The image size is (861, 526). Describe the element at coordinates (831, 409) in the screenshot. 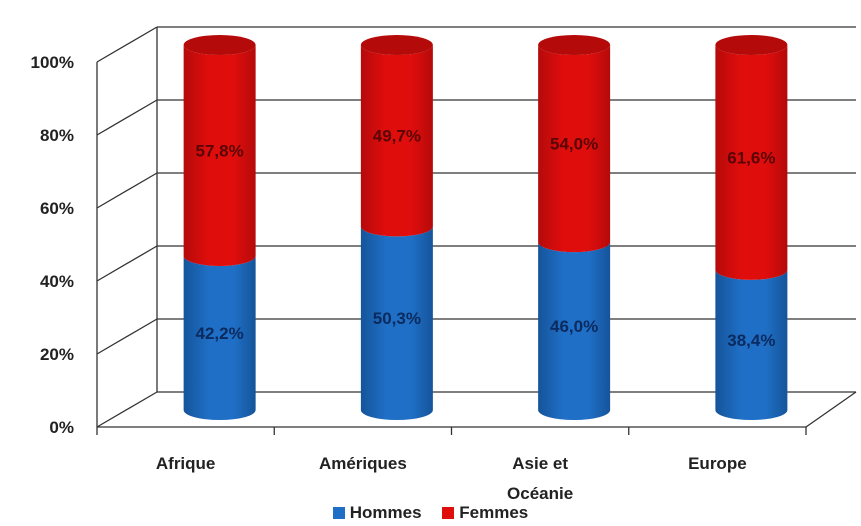

I see `floor-edge` at that location.